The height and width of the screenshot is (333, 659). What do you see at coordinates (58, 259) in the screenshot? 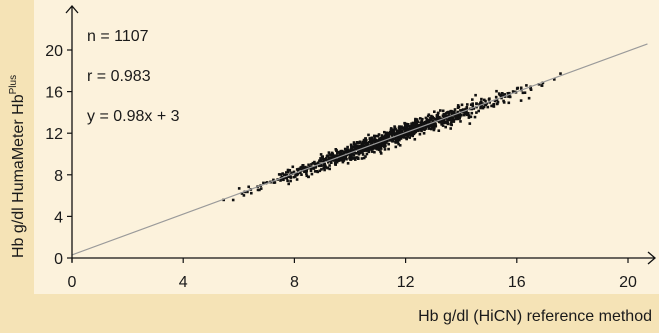
I see `y-tick-label-0: 0` at bounding box center [58, 259].